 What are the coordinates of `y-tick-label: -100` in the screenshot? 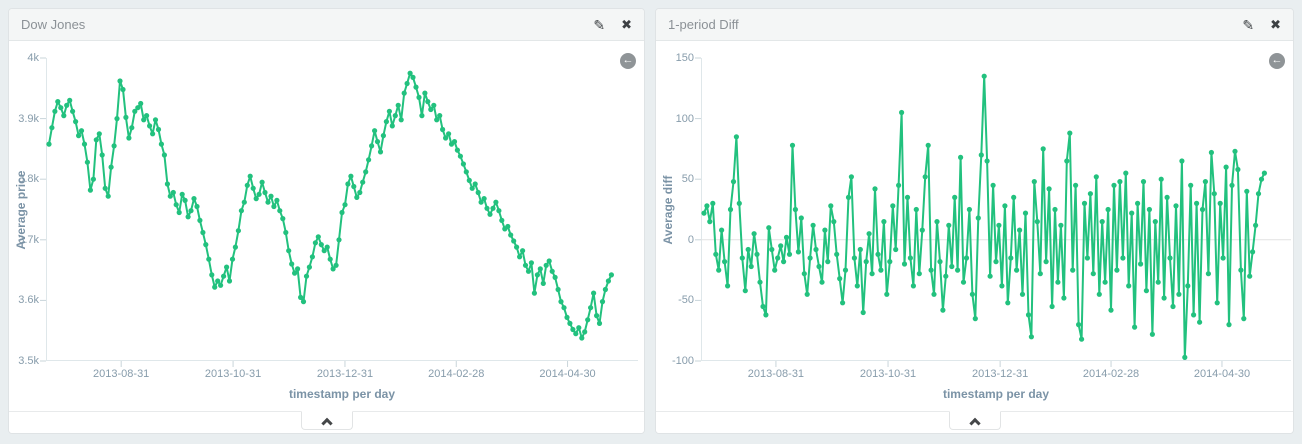 It's located at (682, 361).